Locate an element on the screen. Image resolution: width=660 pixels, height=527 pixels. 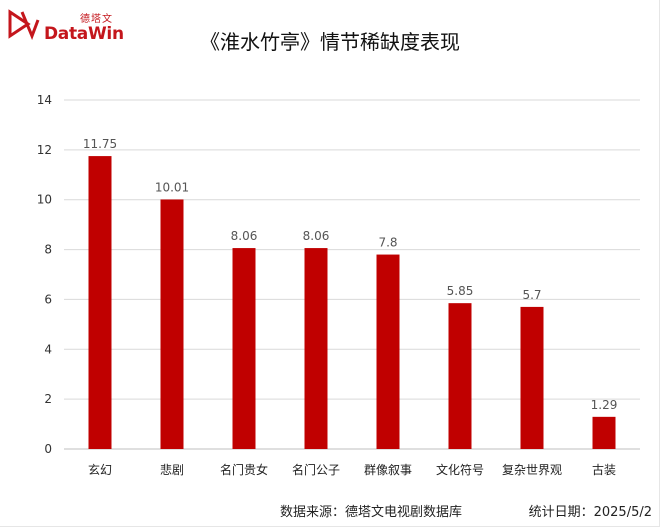
category-label: 名门公子 is located at coordinates (316, 469).